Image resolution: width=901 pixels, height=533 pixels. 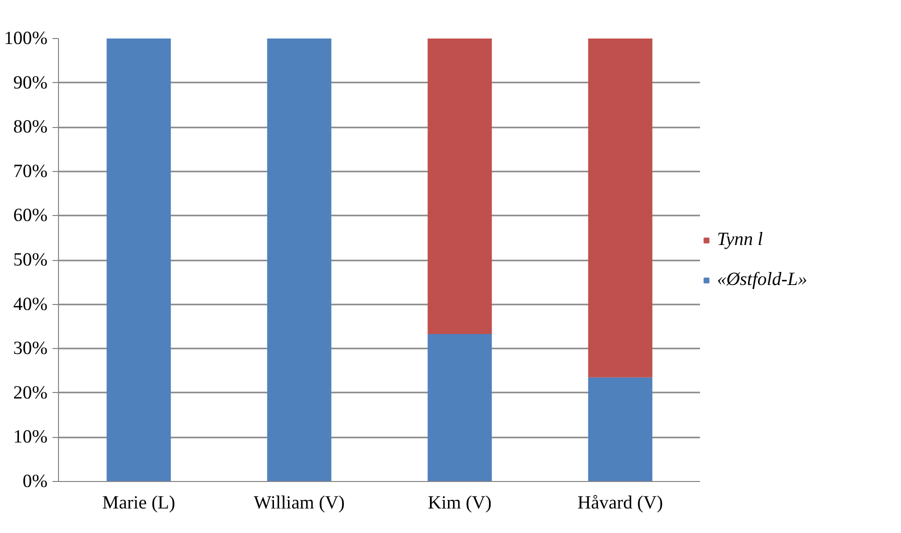 I want to click on x-tick-label: Marie (L), so click(x=139, y=503).